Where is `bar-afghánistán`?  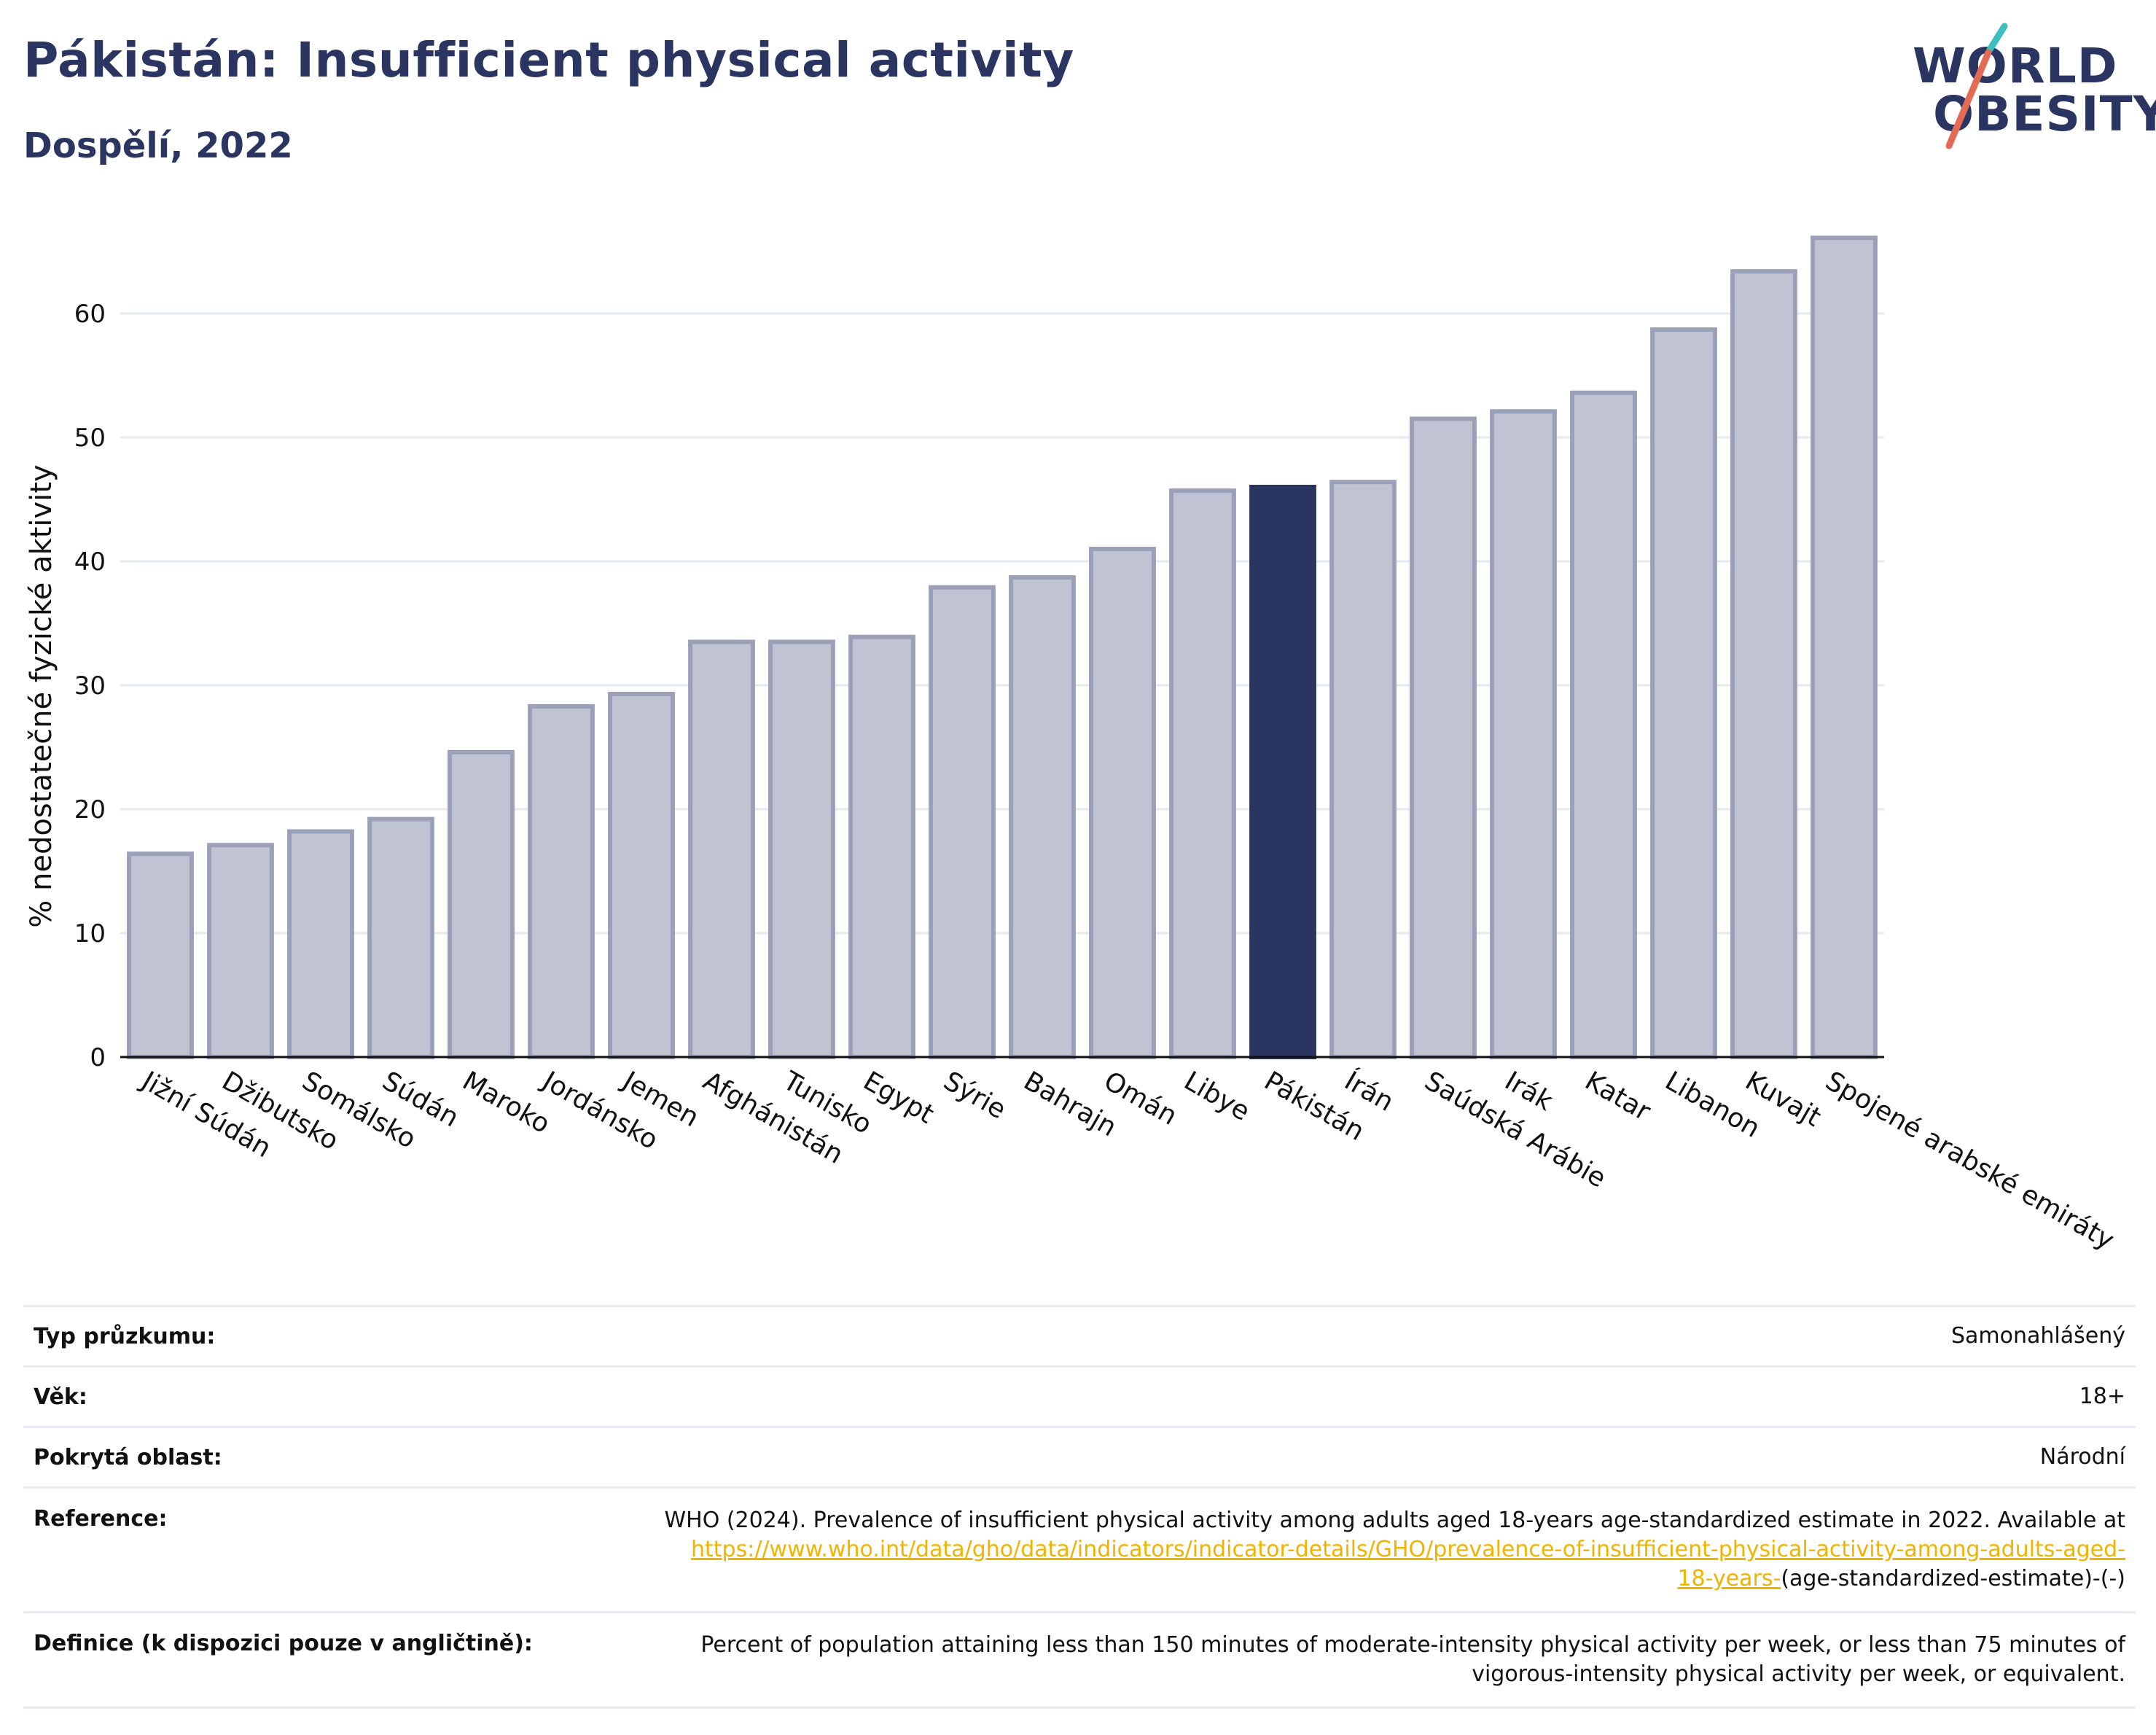
bar-afghánistán is located at coordinates (721, 849).